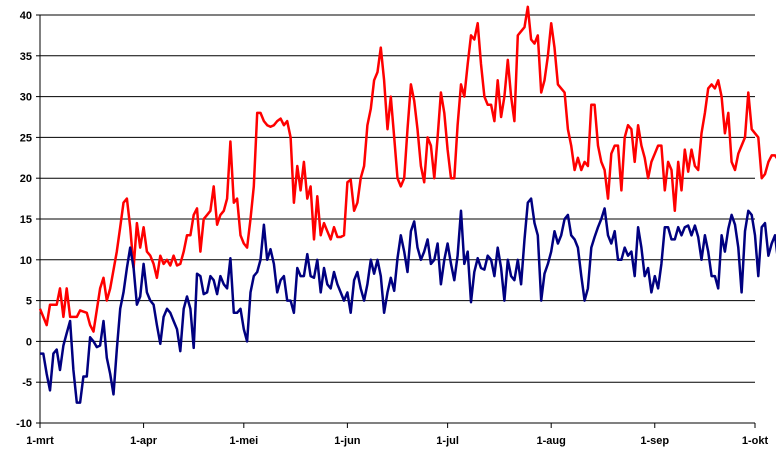 The width and height of the screenshot is (776, 458). What do you see at coordinates (397, 441) in the screenshot?
I see `x-tick-labels: 1-mrt 1-apr 1-mei 1-jun 1-jul 1-aug 1-sep 1-okt` at bounding box center [397, 441].